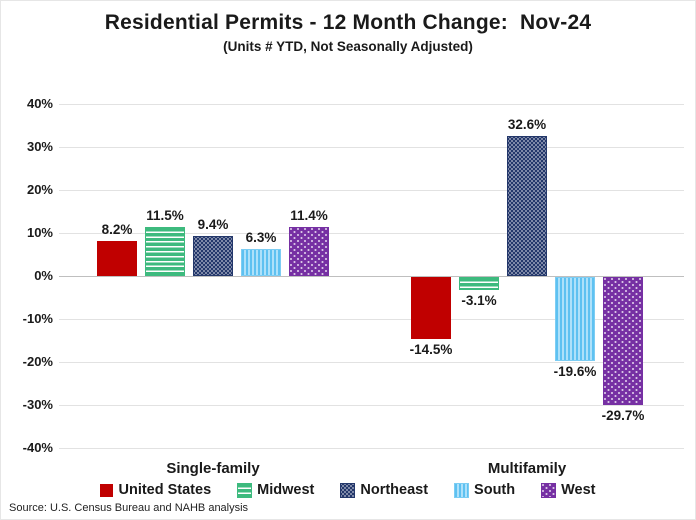 The width and height of the screenshot is (696, 520). I want to click on legend-item-northeast: Northeast, so click(384, 490).